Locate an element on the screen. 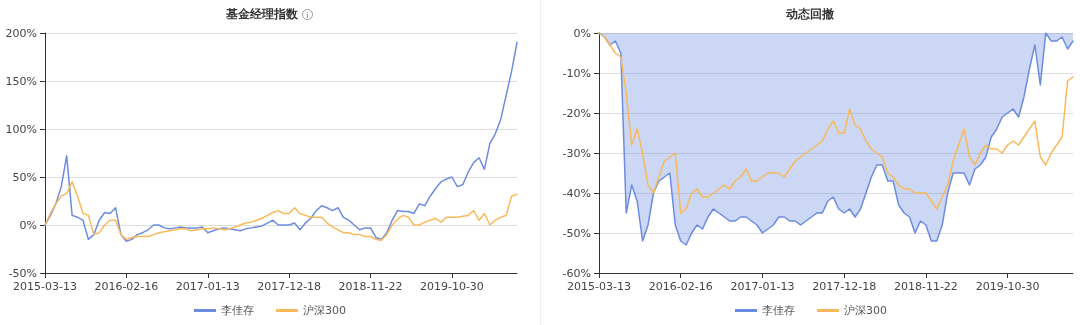  chart-title: 基金经理指数 is located at coordinates (262, 14).